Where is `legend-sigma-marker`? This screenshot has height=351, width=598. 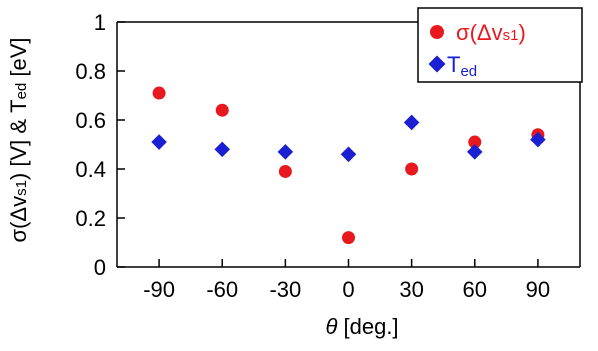 legend-sigma-marker is located at coordinates (437, 32).